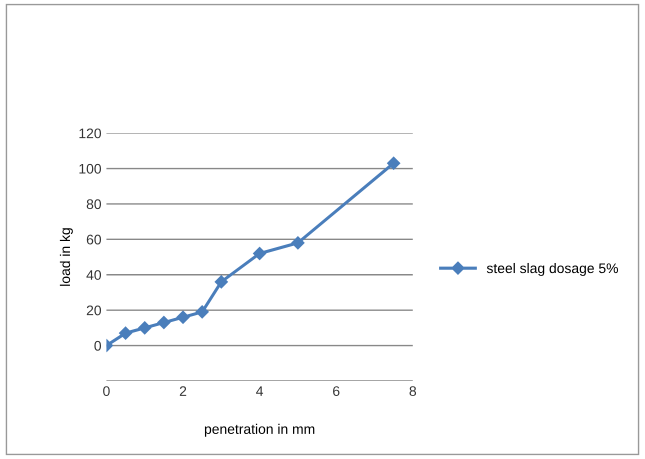  Describe the element at coordinates (94, 310) in the screenshot. I see `y-tick-label: 20` at that location.